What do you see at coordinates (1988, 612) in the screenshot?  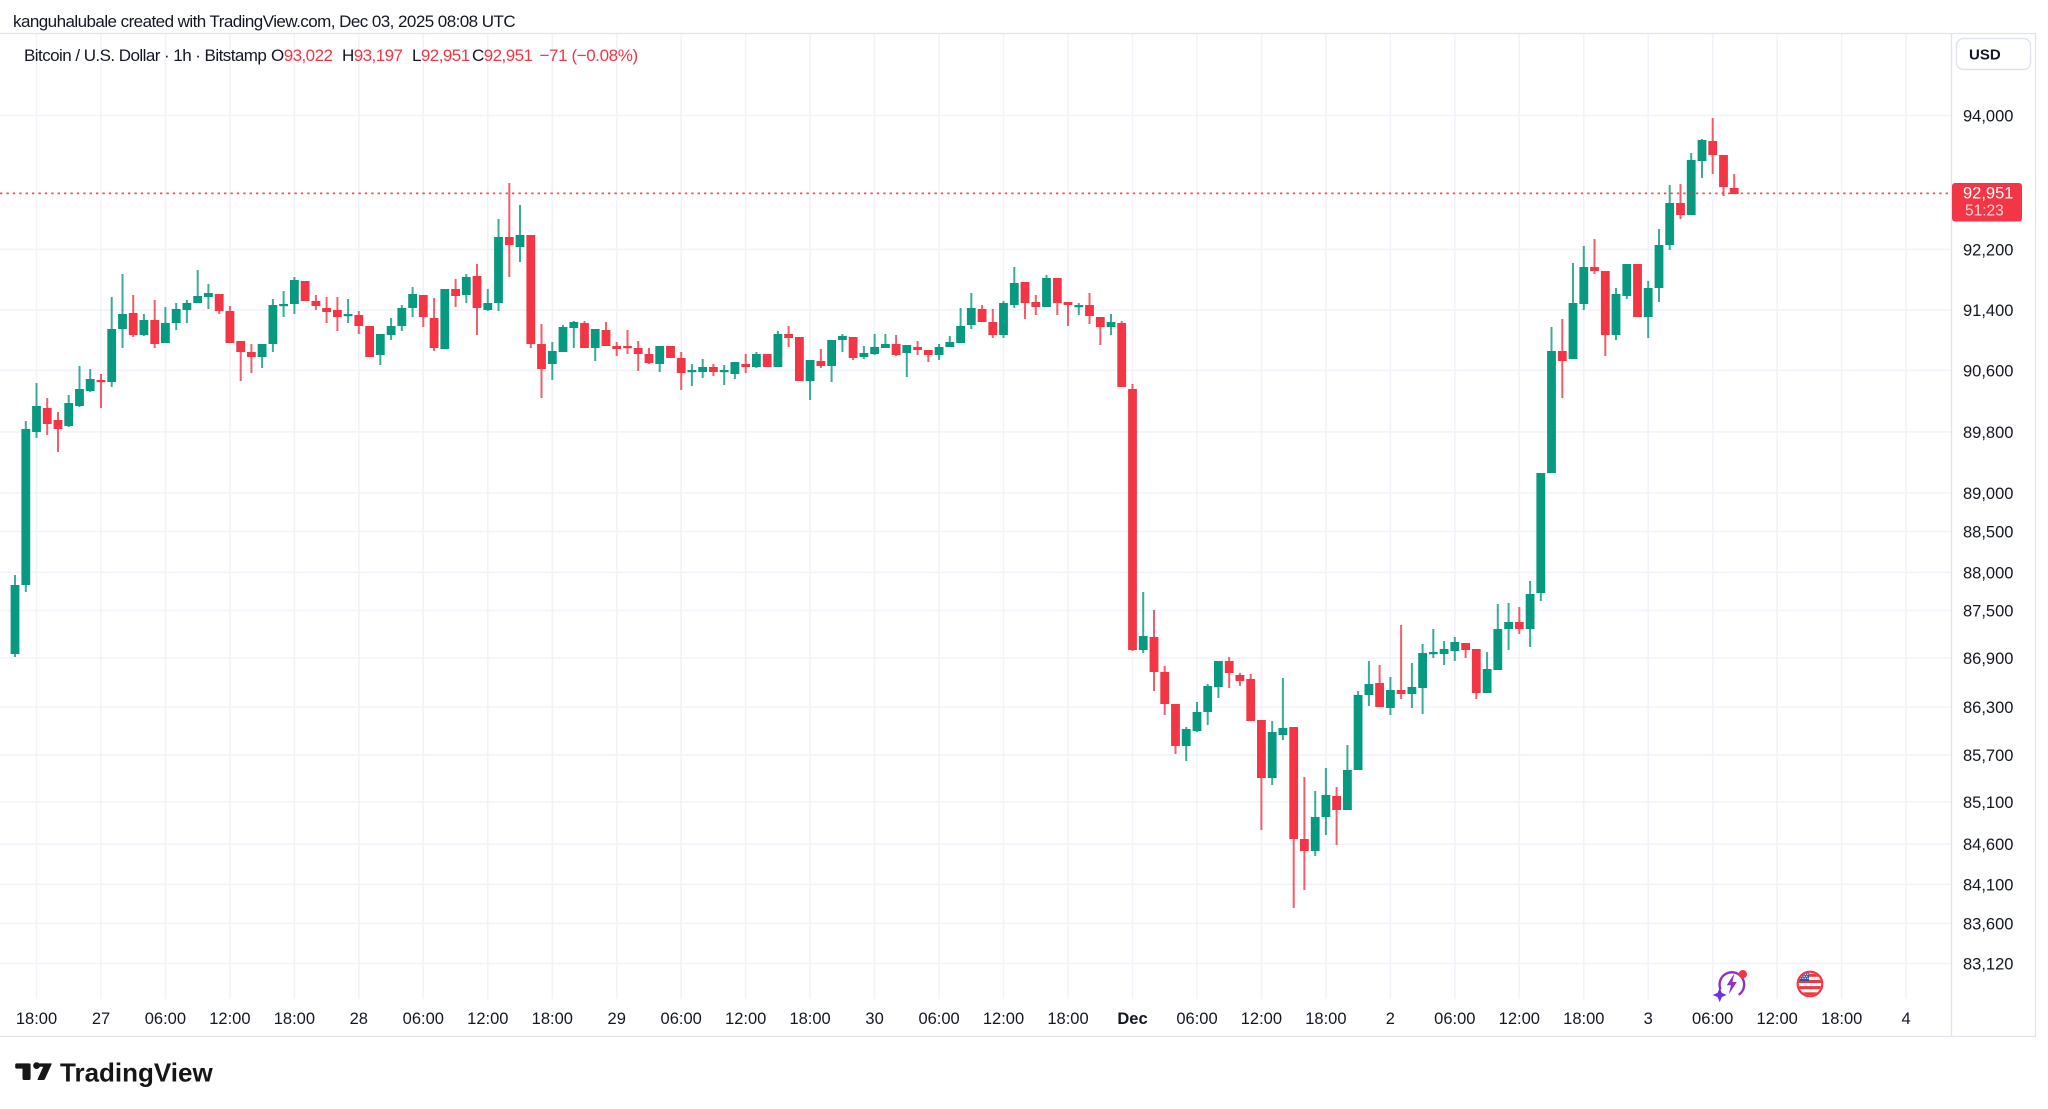 I see `svg-text: 87,500` at bounding box center [1988, 612].